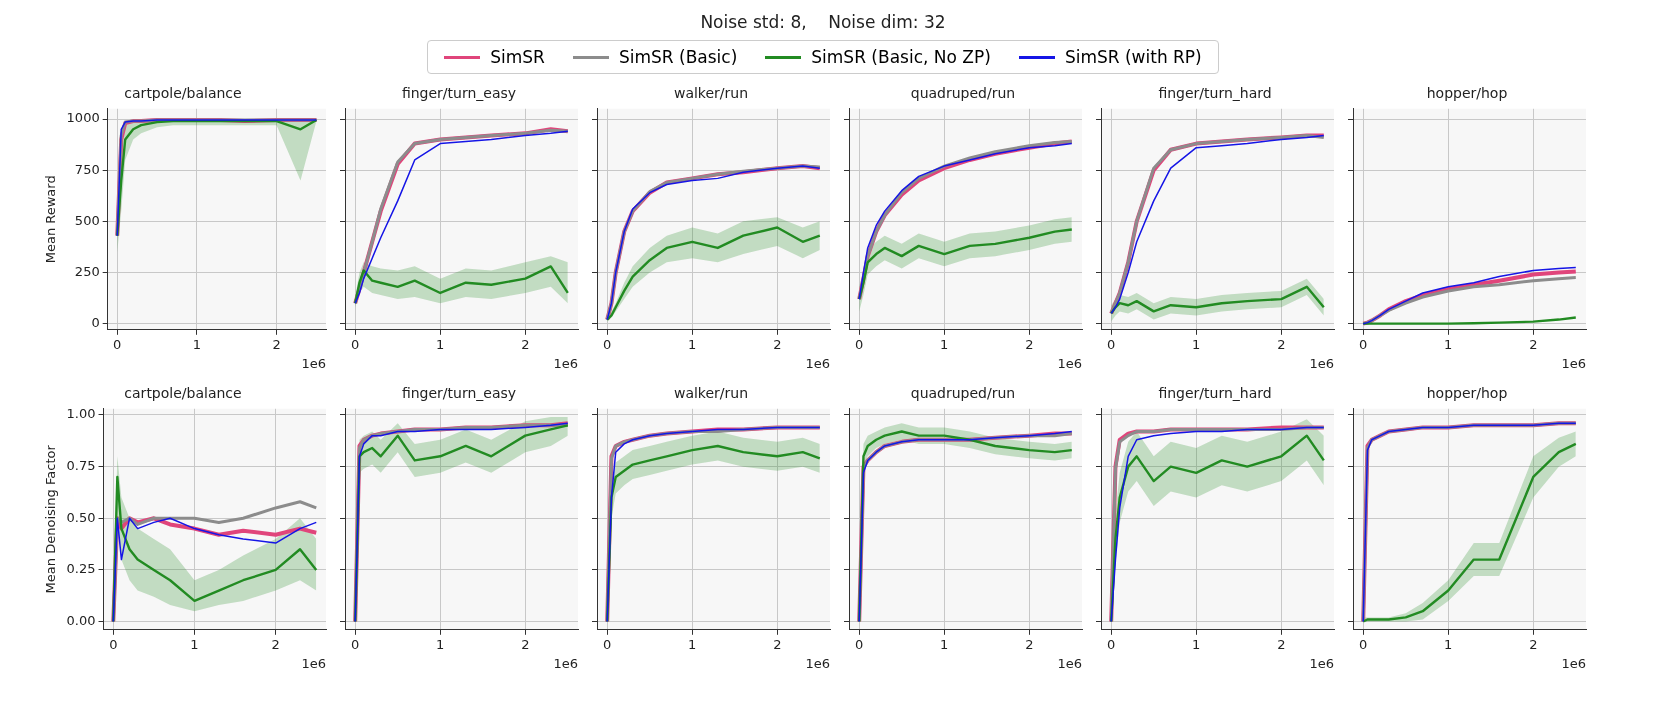 The width and height of the screenshot is (1655, 724). I want to click on y-tick-label: 0.00, so click(81, 620).